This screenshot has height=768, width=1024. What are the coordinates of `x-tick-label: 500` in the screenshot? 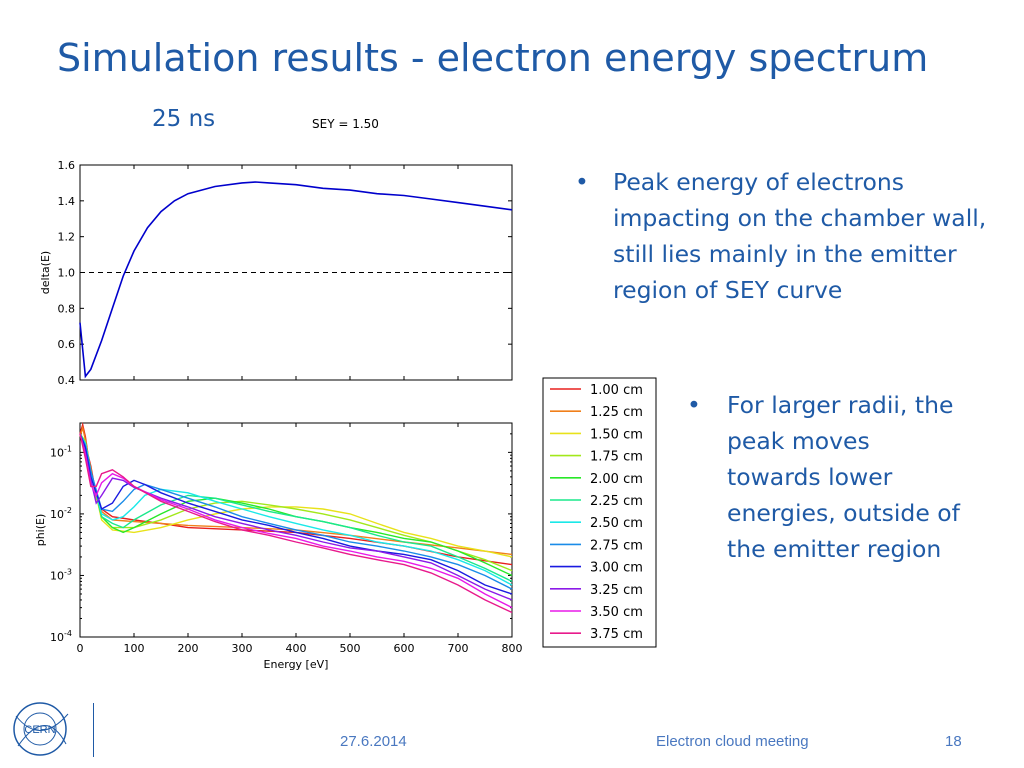 It's located at (350, 648).